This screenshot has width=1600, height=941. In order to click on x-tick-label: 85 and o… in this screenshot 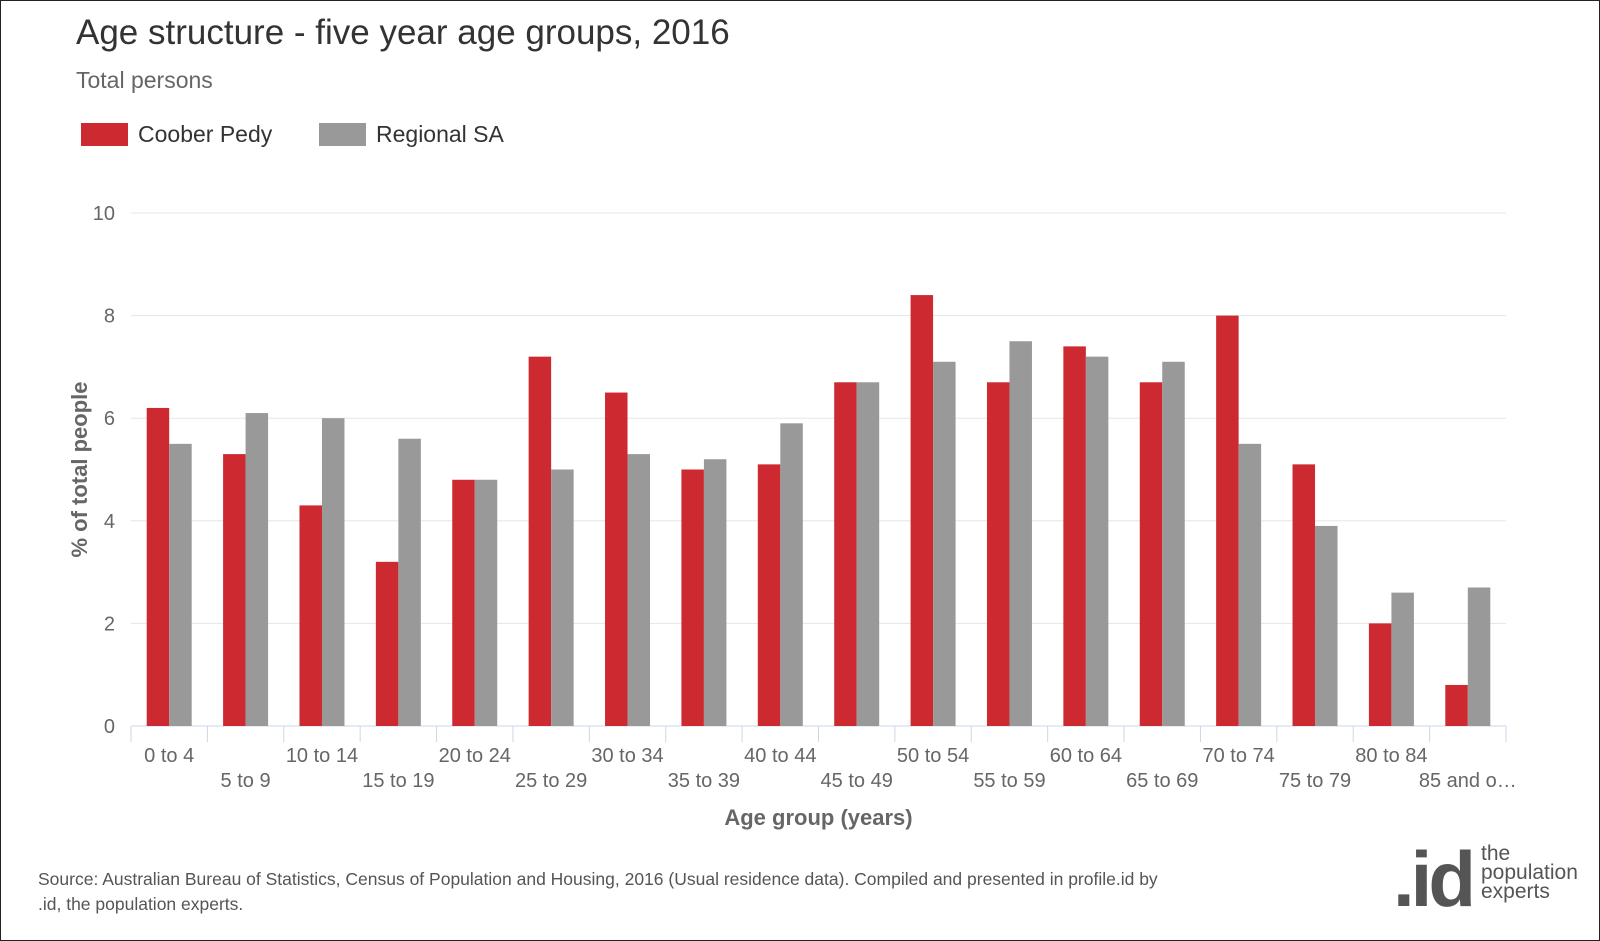, I will do `click(1468, 781)`.